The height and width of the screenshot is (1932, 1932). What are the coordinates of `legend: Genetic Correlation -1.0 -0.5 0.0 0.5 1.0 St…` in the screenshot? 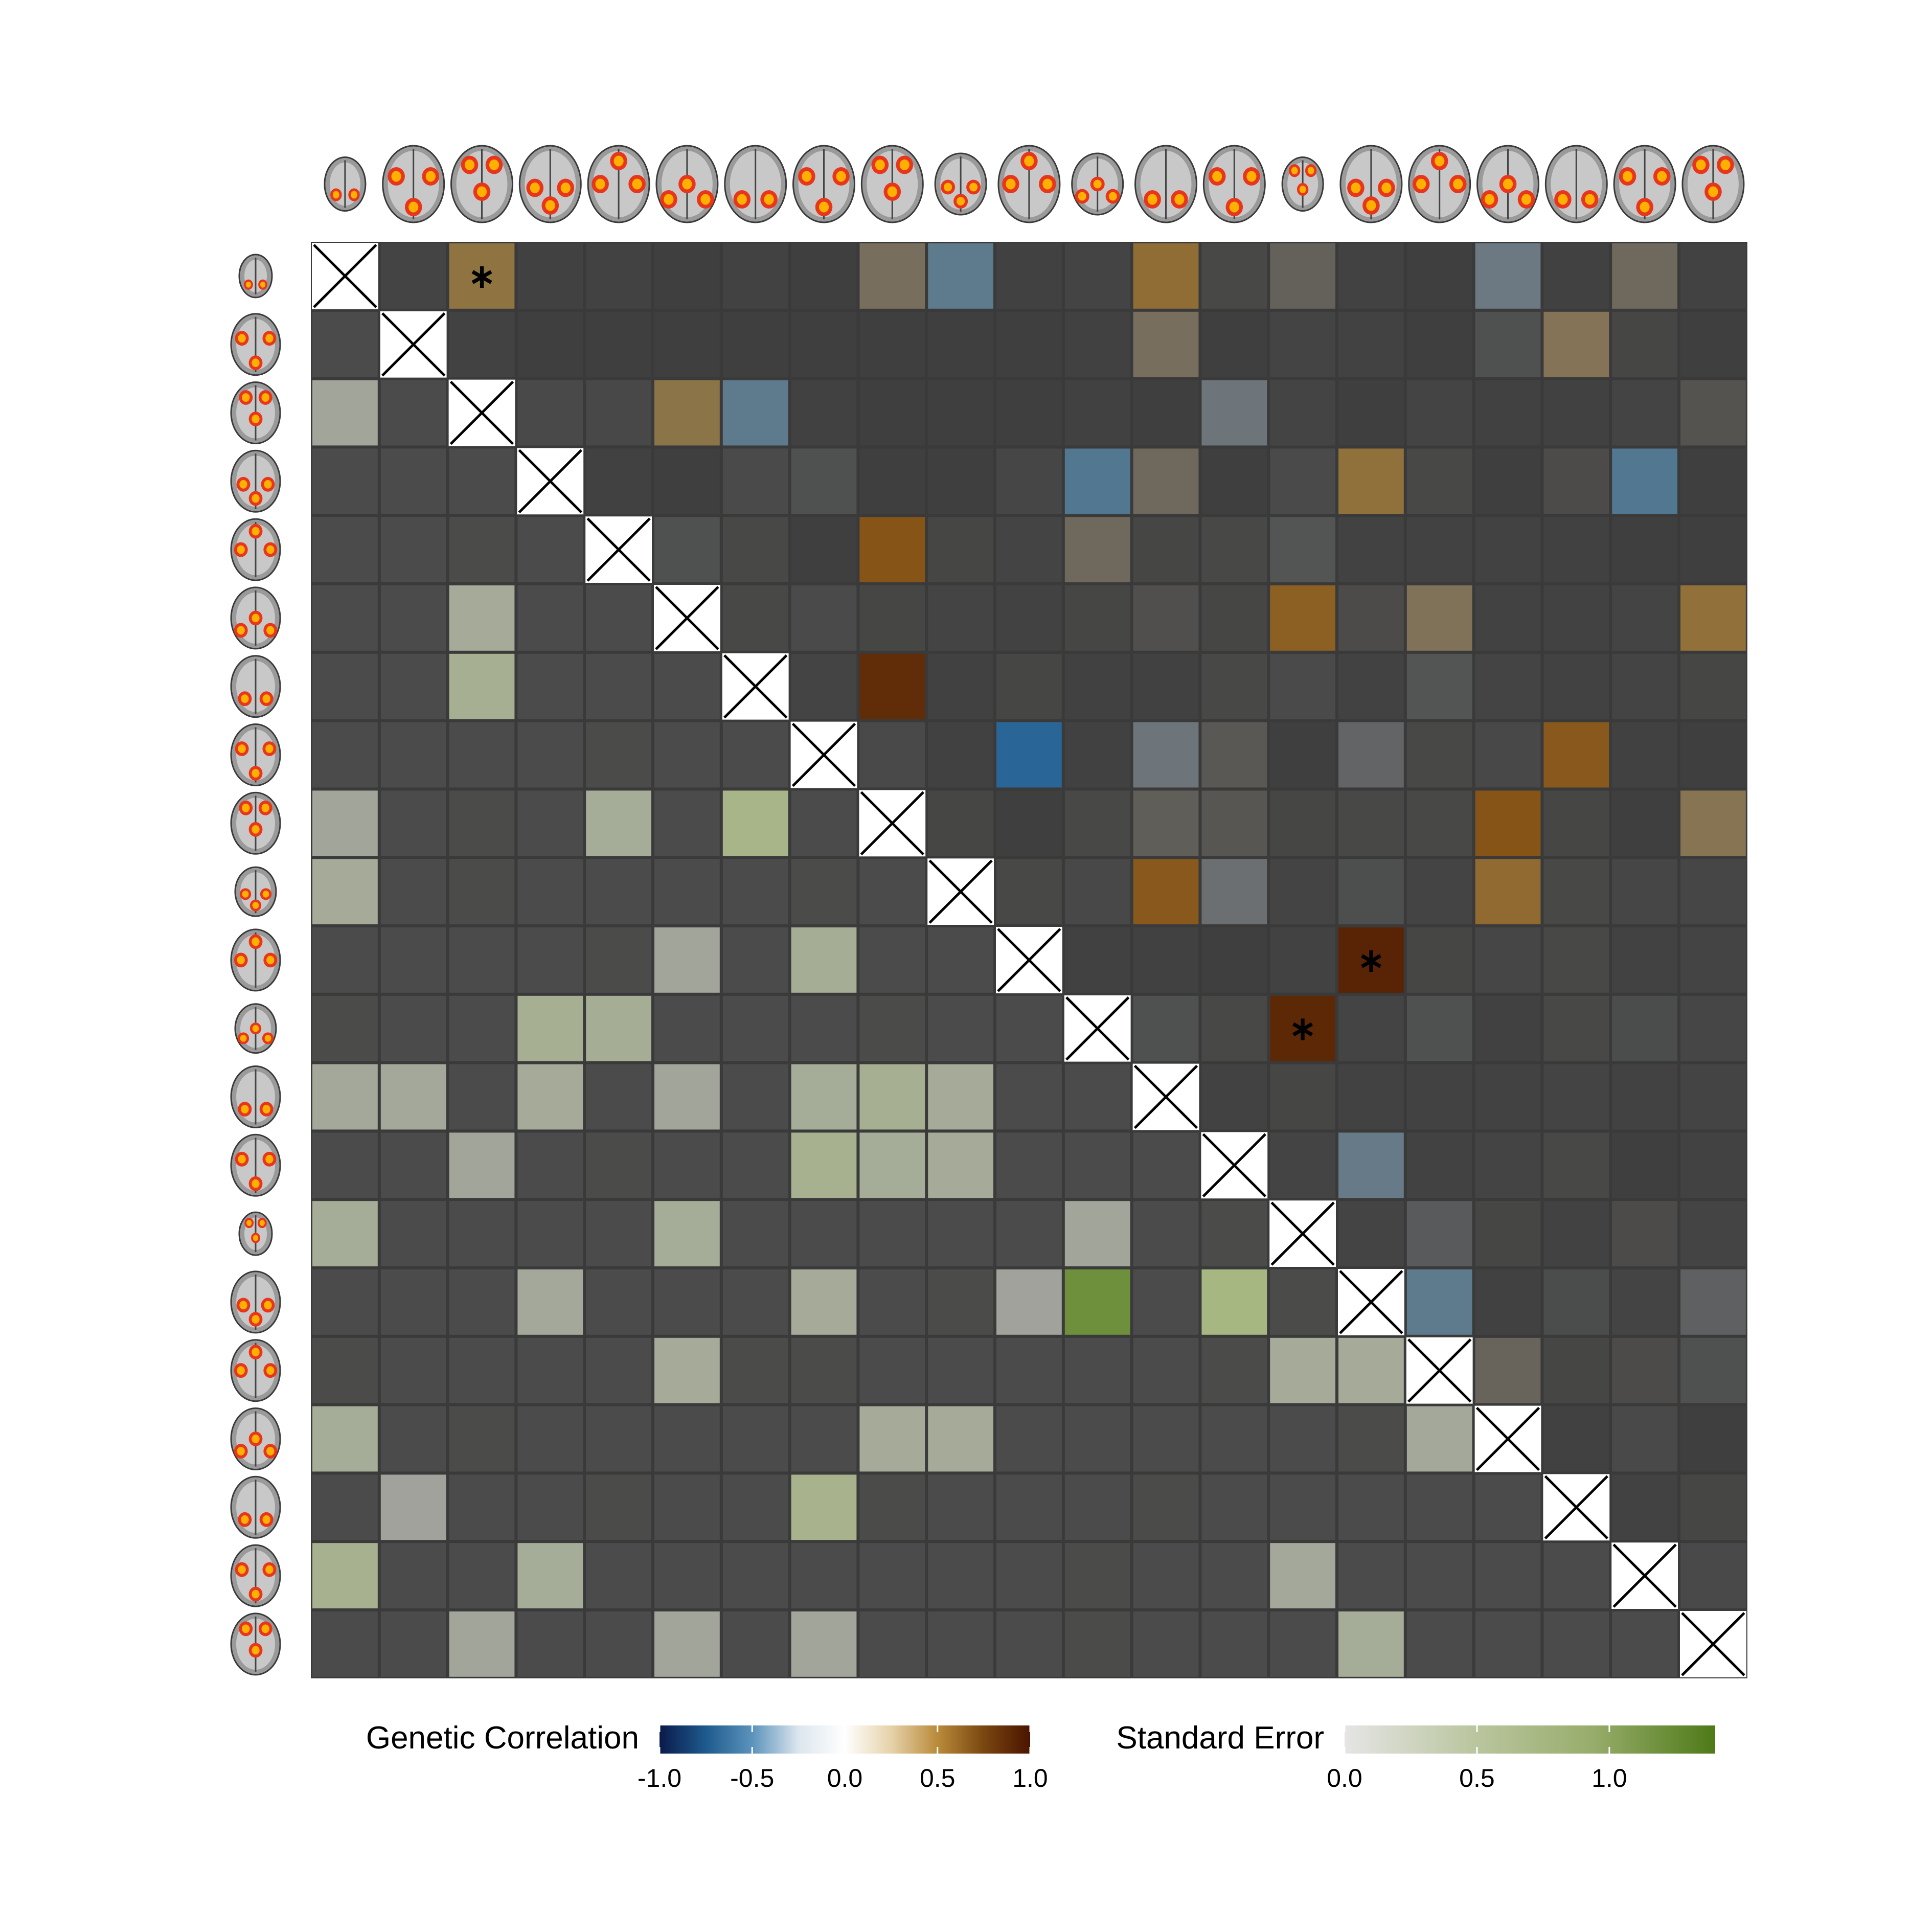 It's located at (1040, 1756).